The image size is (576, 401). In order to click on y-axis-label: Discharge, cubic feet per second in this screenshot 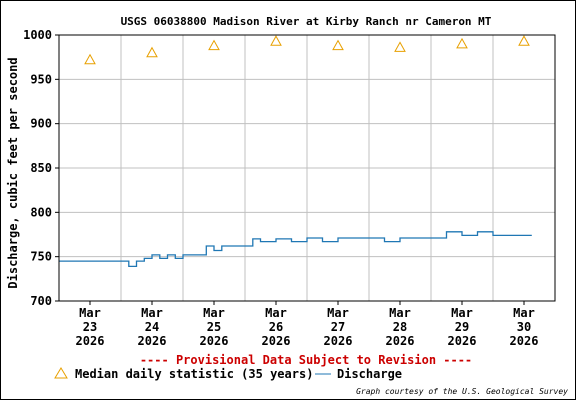, I will do `click(13, 172)`.